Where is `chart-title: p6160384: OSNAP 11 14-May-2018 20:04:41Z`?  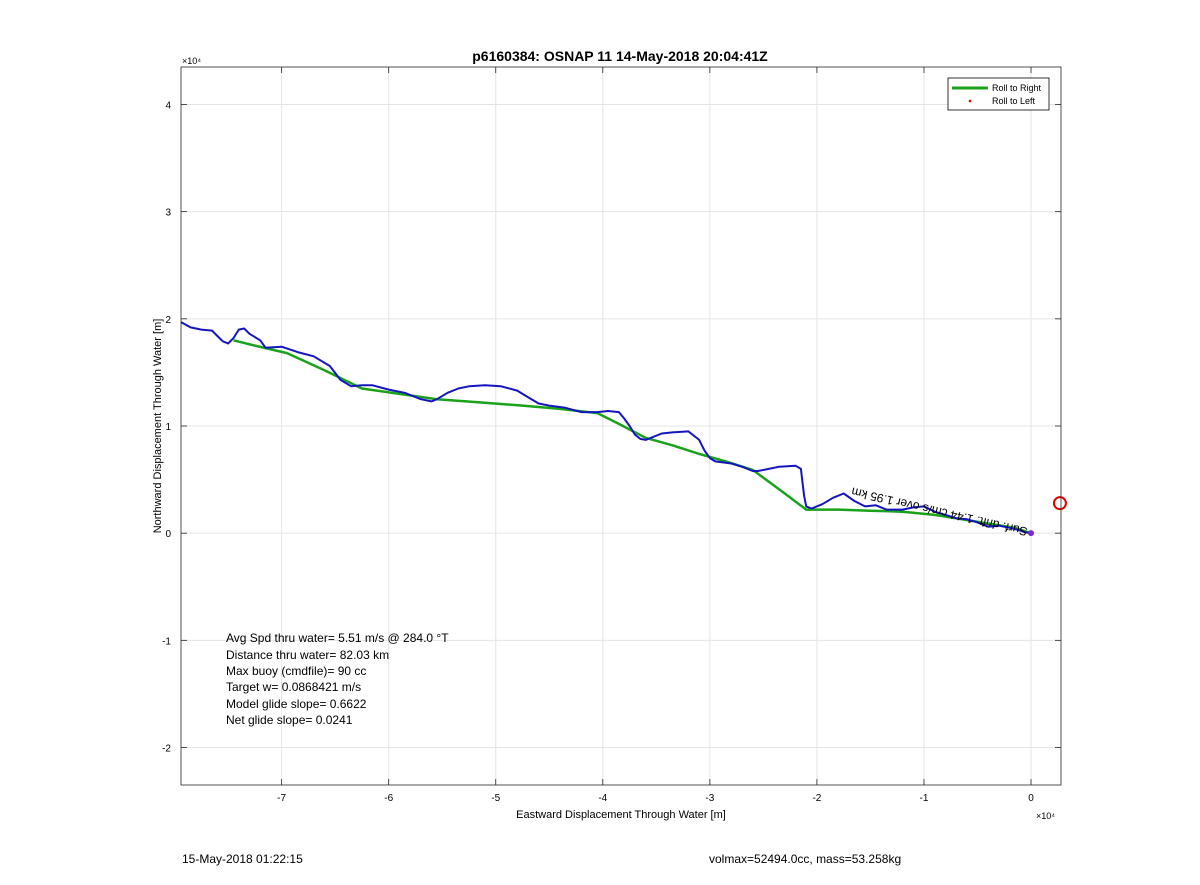 chart-title: p6160384: OSNAP 11 14-May-2018 20:04:41Z is located at coordinates (620, 56).